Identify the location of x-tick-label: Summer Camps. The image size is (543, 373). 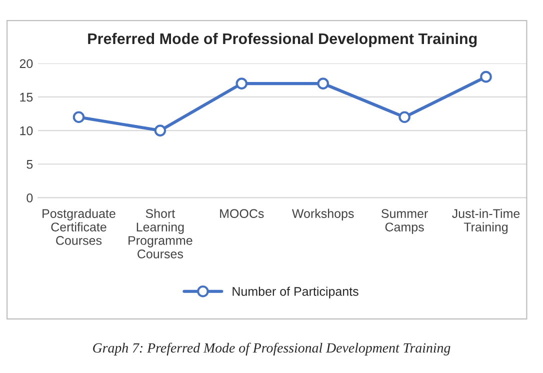
(404, 221).